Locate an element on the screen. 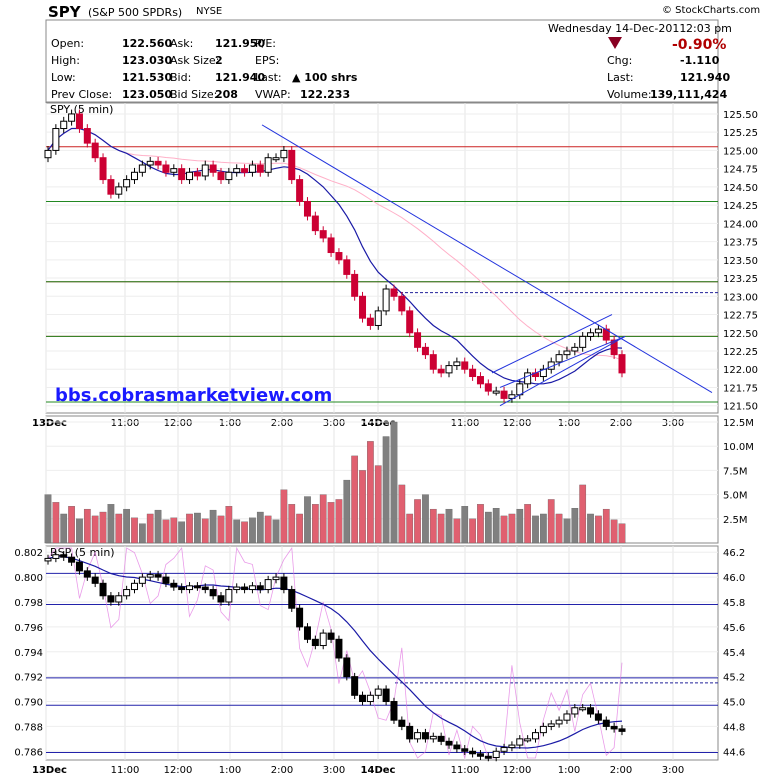  y-tick-label-right: 45.2 is located at coordinates (734, 678).